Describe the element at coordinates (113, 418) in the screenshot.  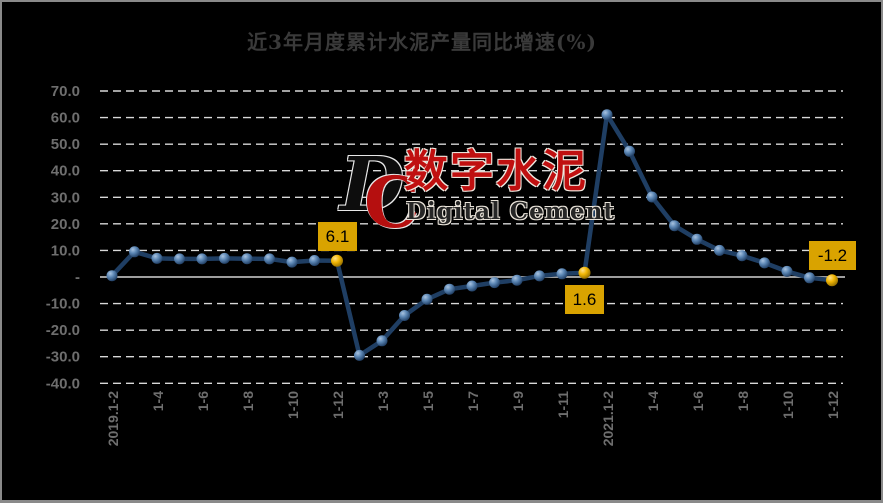
I see `x-axis-tick-label: 2019.1-2` at that location.